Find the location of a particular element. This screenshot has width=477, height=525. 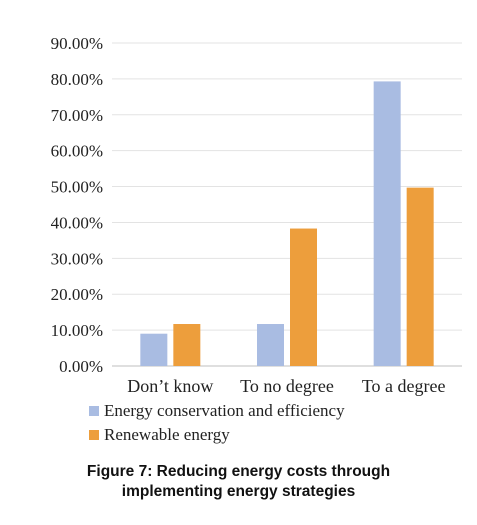

x-category-label: To a degree is located at coordinates (404, 386).